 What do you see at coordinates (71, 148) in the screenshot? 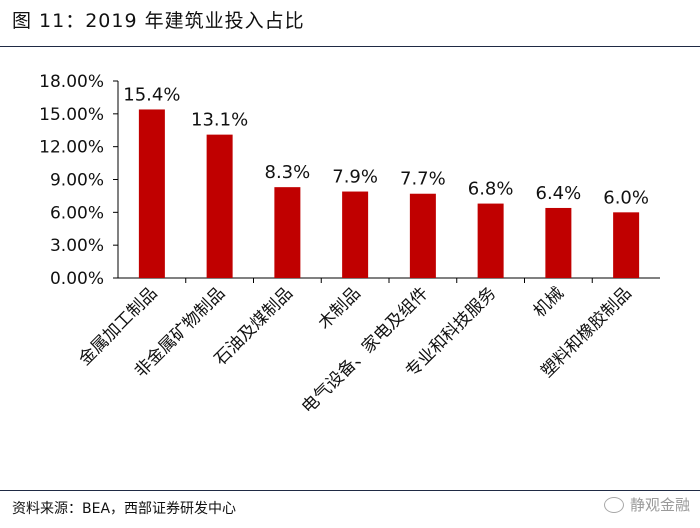
I see `y-tick-label: 12.00%` at bounding box center [71, 148].